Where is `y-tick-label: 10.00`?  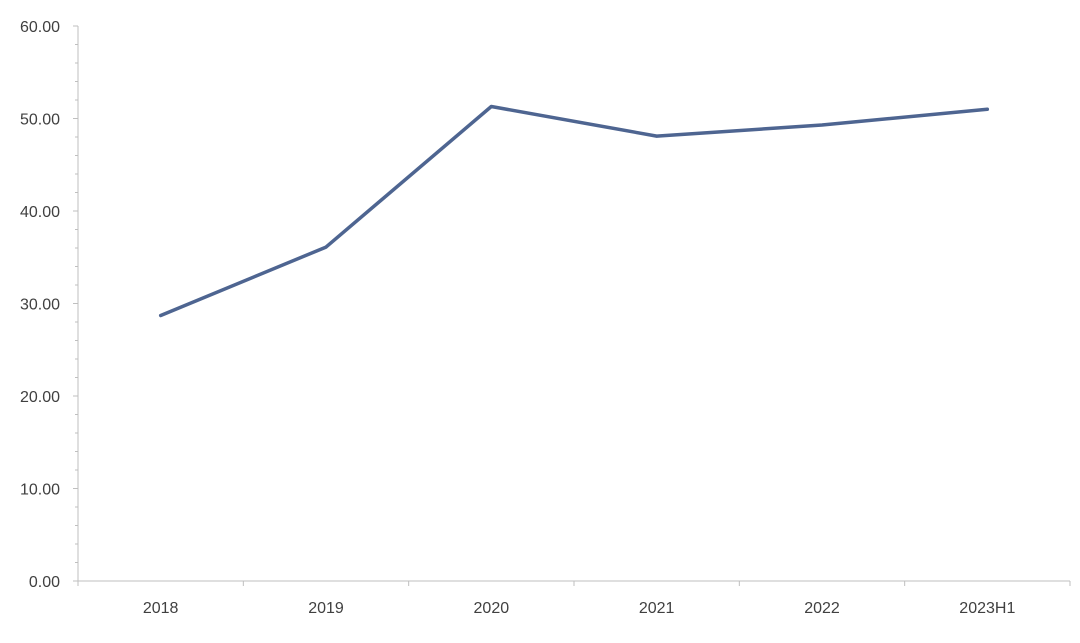
y-tick-label: 10.00 is located at coordinates (40, 490).